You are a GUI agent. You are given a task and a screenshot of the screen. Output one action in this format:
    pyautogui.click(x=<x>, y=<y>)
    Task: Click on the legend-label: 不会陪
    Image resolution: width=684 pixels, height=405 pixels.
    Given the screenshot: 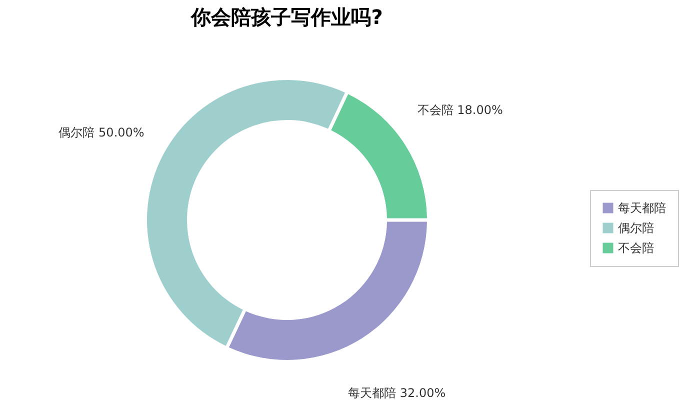 What is the action you would take?
    pyautogui.click(x=636, y=248)
    